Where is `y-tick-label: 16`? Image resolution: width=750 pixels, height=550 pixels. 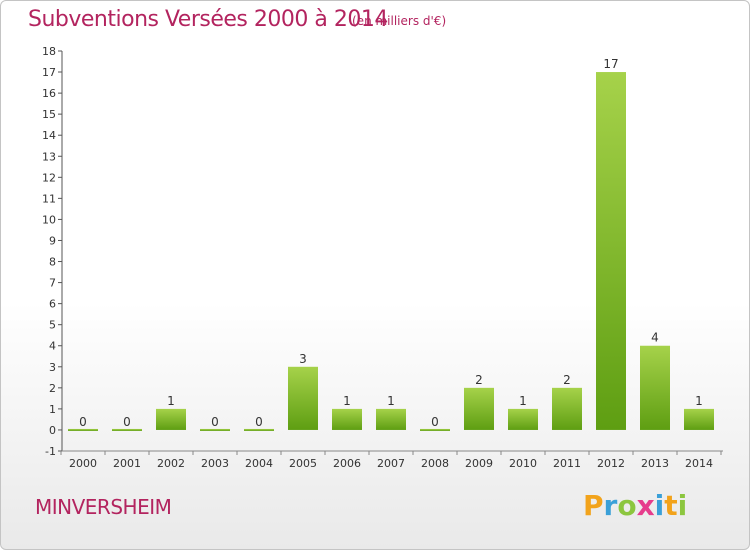
y-tick-label: 16 is located at coordinates (49, 93).